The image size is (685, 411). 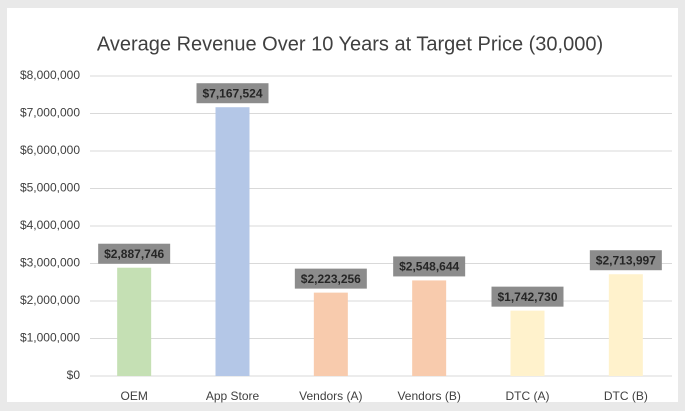 What do you see at coordinates (330, 396) in the screenshot?
I see `x-tick-label: Vendors (A)` at bounding box center [330, 396].